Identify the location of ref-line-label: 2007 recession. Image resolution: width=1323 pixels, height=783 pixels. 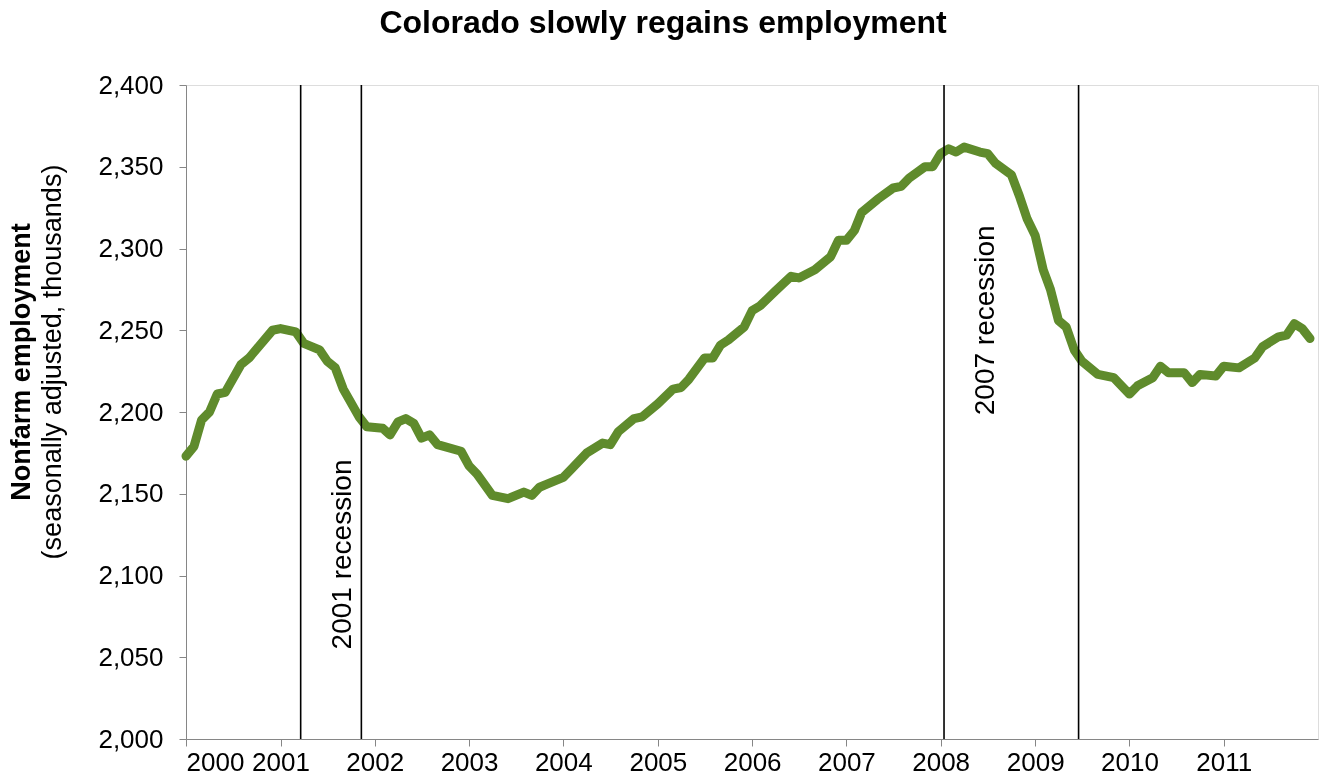
(985, 320).